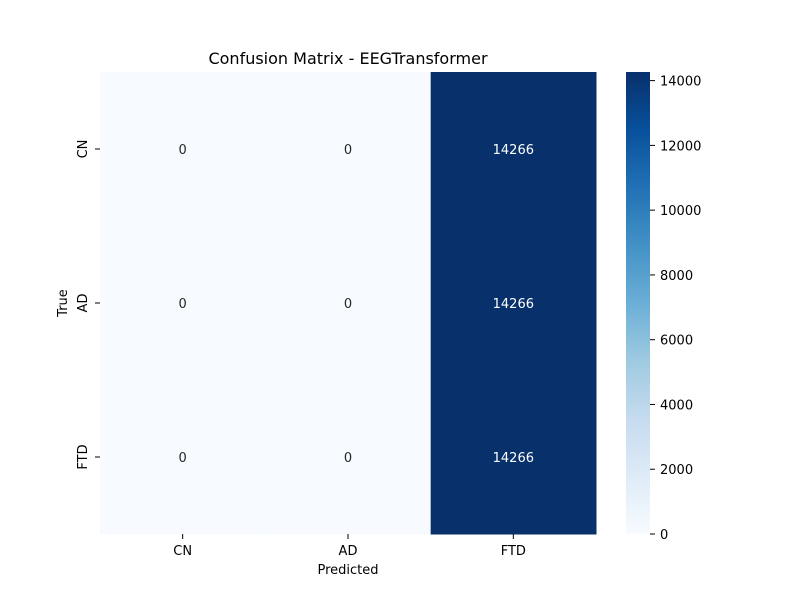  I want to click on y-tick-label: CN, so click(83, 149).